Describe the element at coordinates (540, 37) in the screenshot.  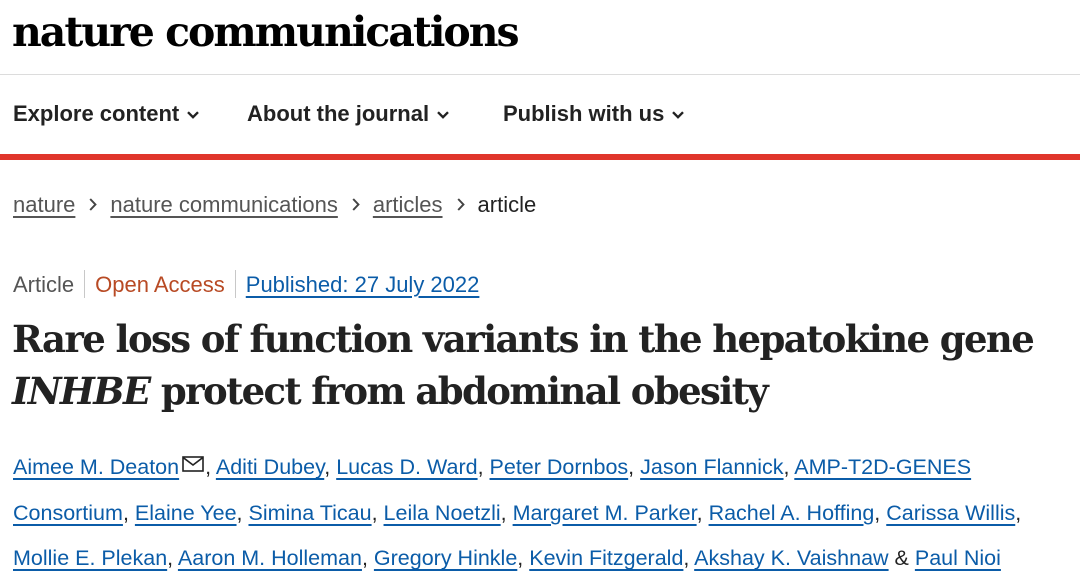
I see `masthead: nature communications` at that location.